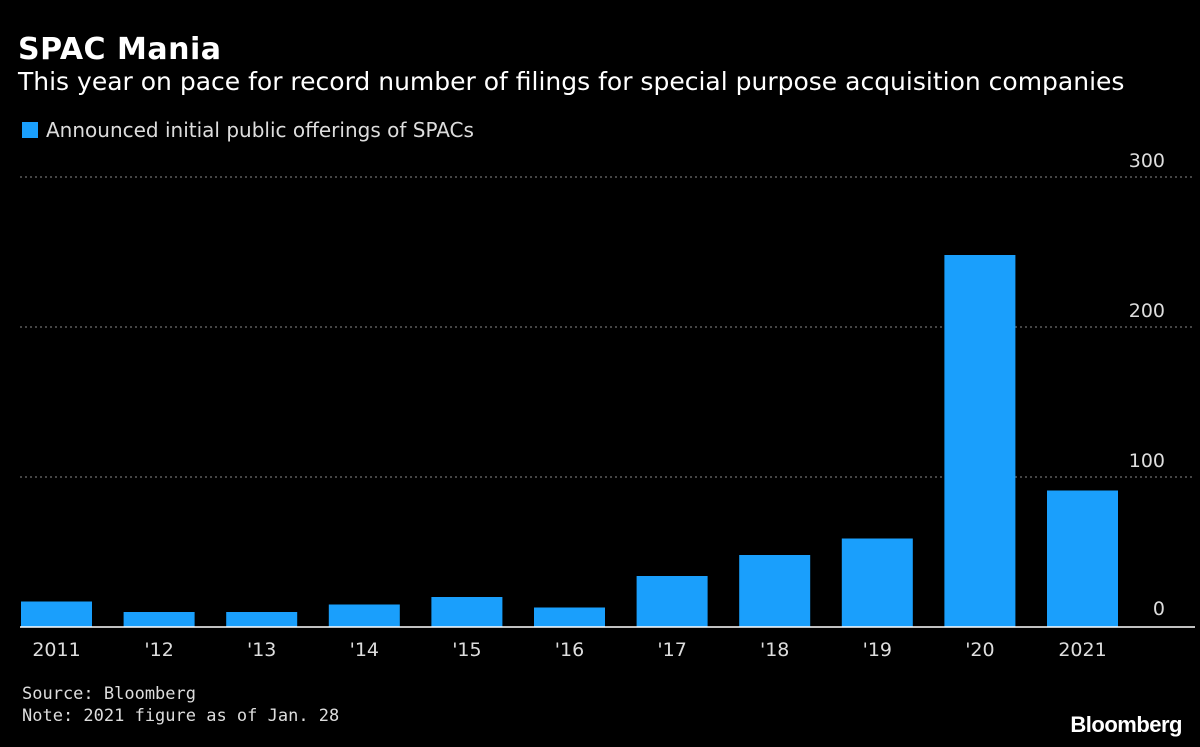 This screenshot has height=747, width=1200. Describe the element at coordinates (1147, 461) in the screenshot. I see `y-tick-label-100: 100` at that location.